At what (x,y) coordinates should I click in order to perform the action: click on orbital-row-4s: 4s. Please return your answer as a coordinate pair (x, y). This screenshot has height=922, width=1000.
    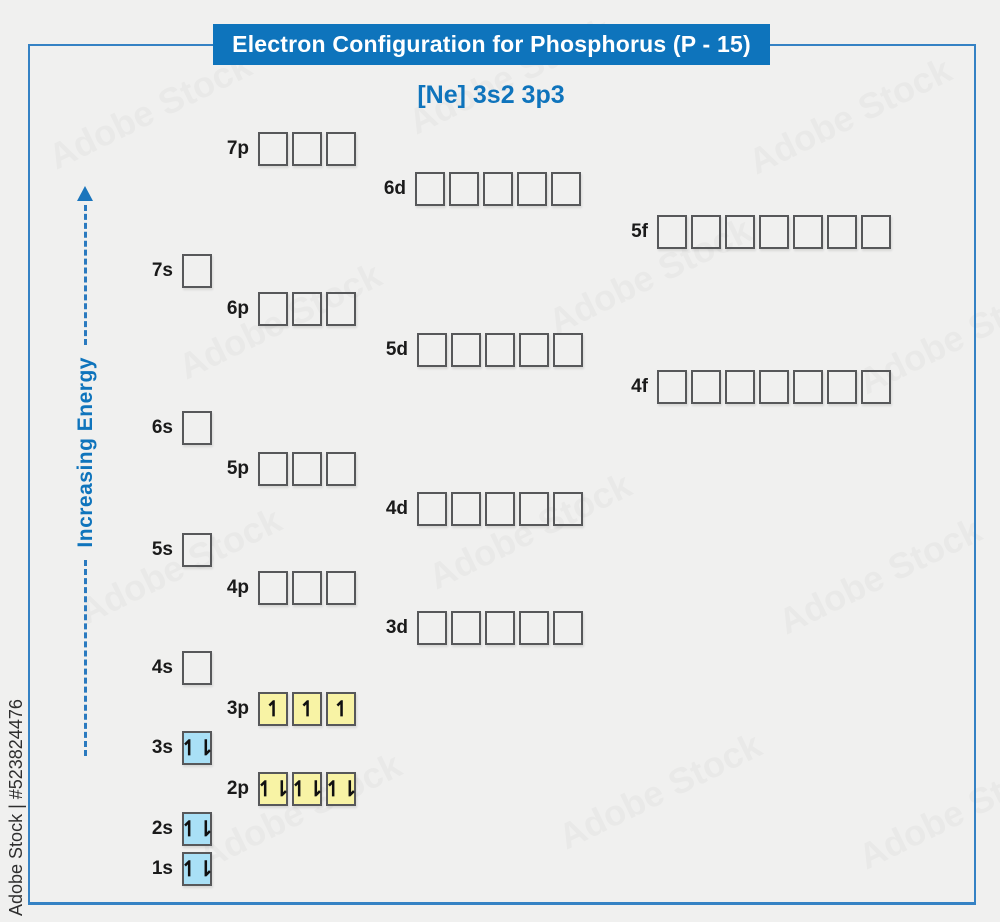
    Looking at the image, I should click on (182, 668).